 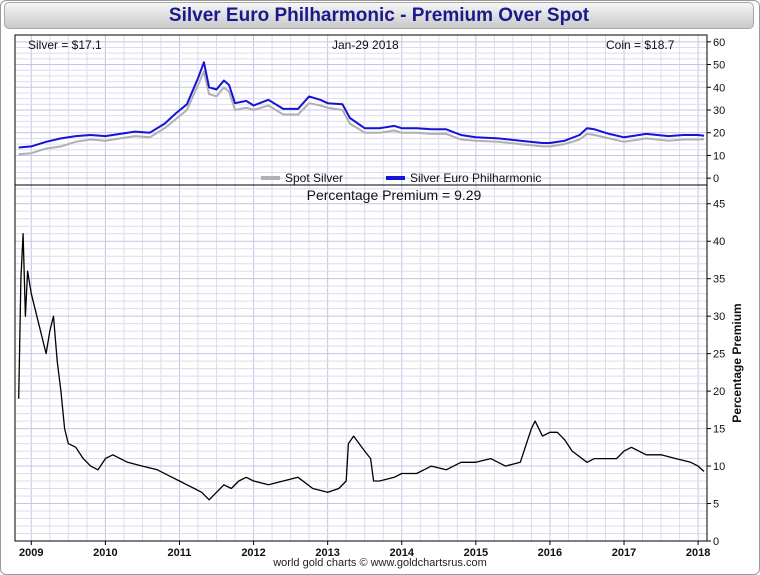 What do you see at coordinates (716, 179) in the screenshot?
I see `top-y-tick-label: 0` at bounding box center [716, 179].